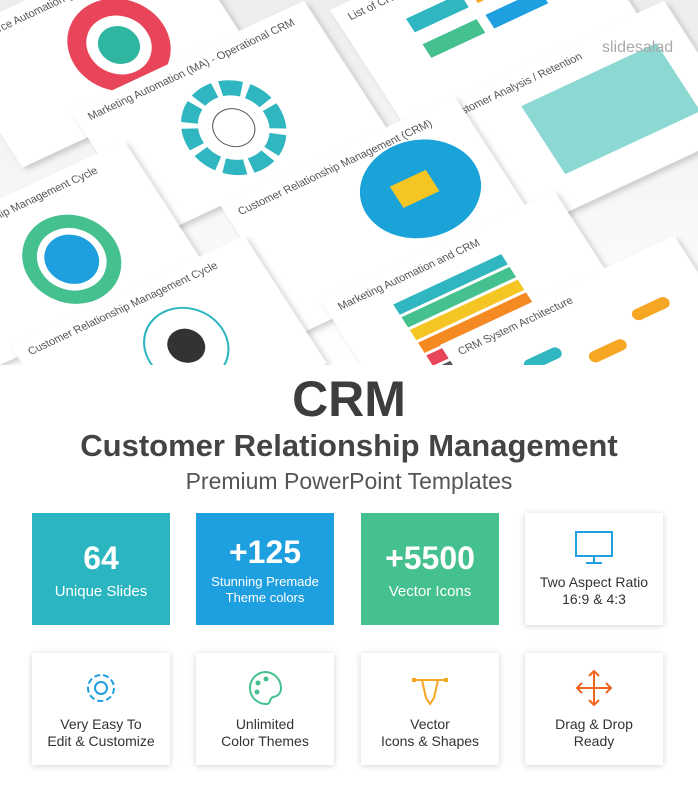  Describe the element at coordinates (594, 582) in the screenshot. I see `feature-label: Two Aspect Ratio` at that location.